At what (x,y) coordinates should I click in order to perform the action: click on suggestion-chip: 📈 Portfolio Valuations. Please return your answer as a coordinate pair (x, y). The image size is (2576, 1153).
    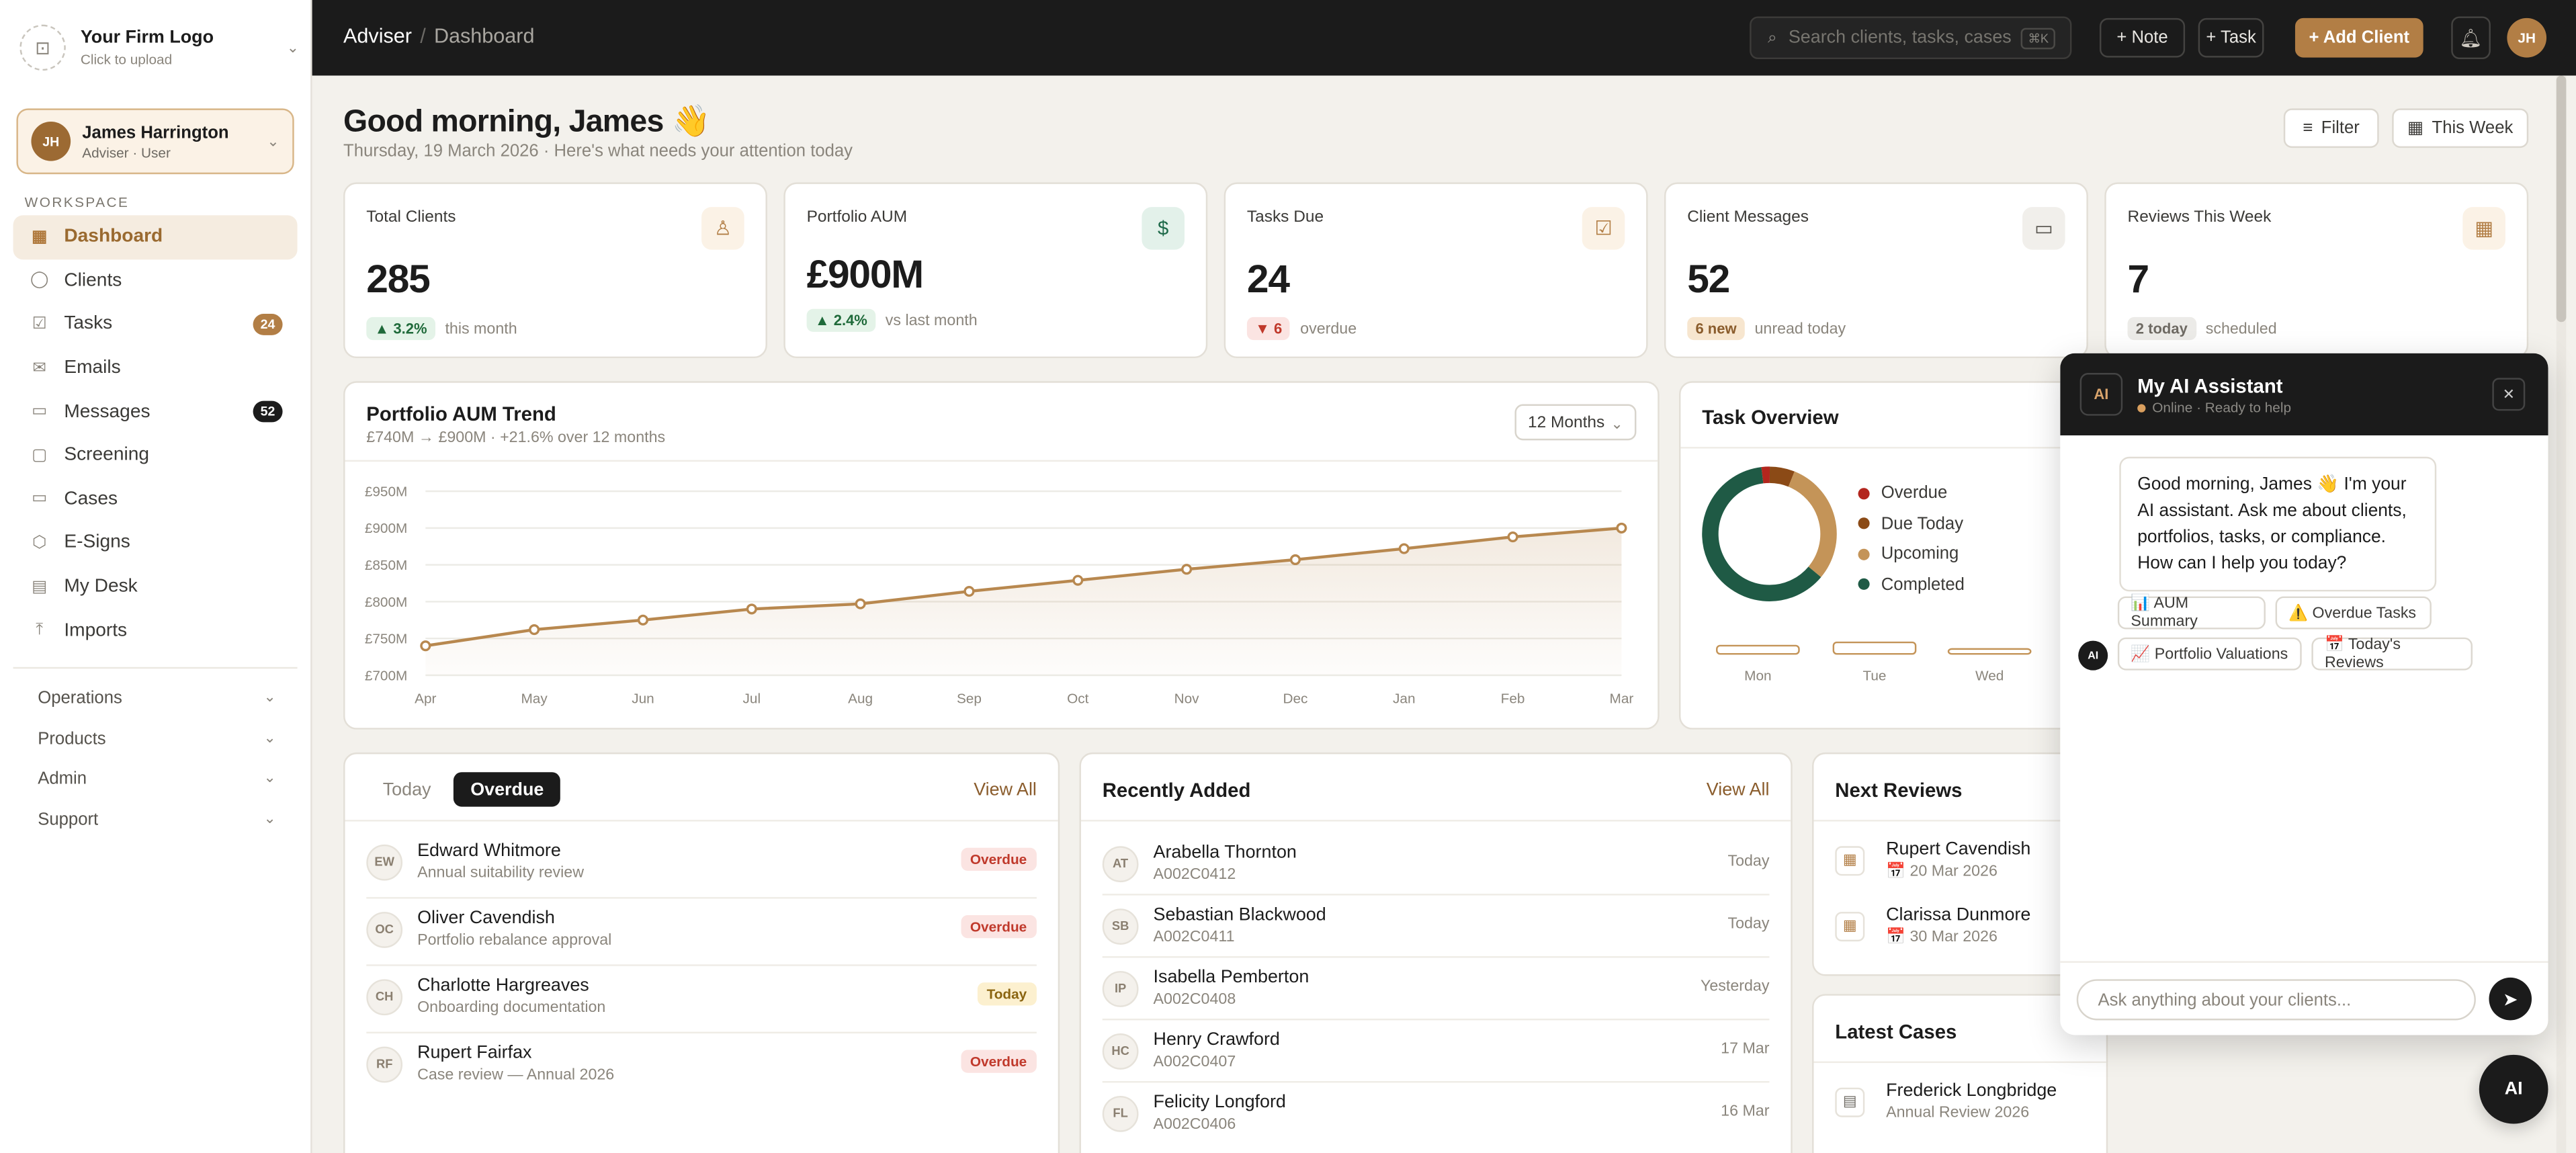
    Looking at the image, I should click on (2209, 654).